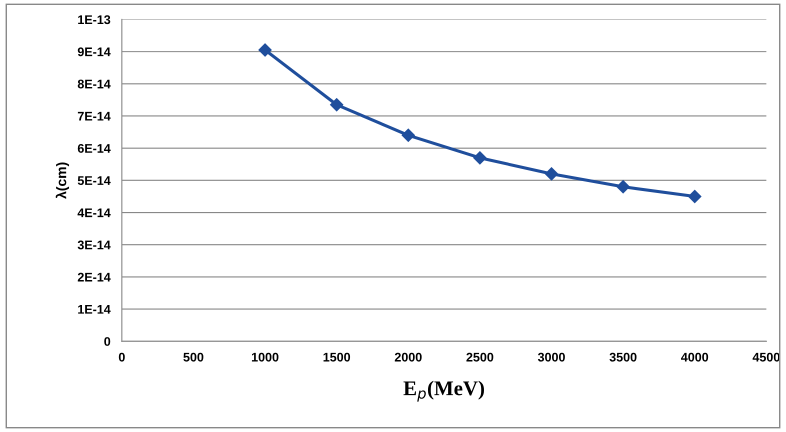 This screenshot has height=432, width=786. What do you see at coordinates (694, 357) in the screenshot?
I see `x-tick-label: 4000` at bounding box center [694, 357].